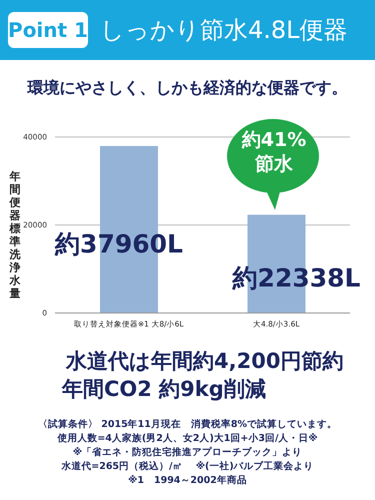 The image size is (375, 500). I want to click on text: 年間CO2 約9kg削減, so click(164, 389).